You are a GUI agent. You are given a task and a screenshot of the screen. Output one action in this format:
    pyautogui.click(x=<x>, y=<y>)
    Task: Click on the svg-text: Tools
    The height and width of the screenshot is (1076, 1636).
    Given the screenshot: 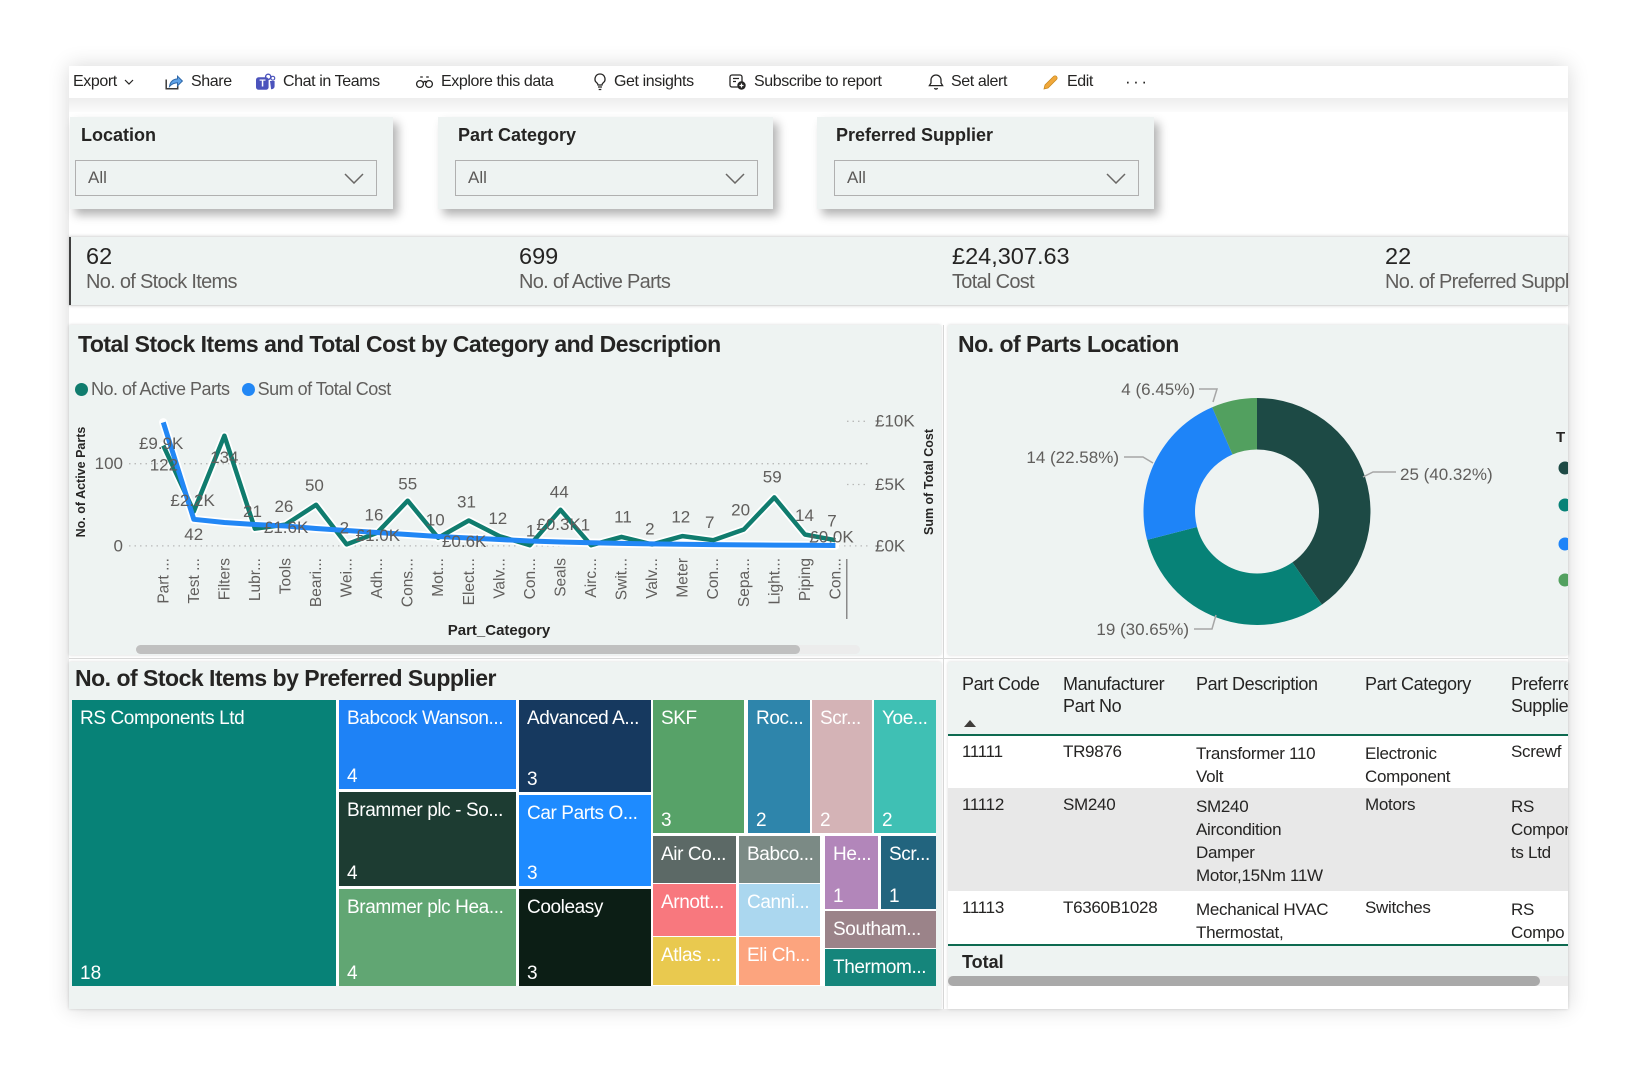 What is the action you would take?
    pyautogui.click(x=286, y=576)
    